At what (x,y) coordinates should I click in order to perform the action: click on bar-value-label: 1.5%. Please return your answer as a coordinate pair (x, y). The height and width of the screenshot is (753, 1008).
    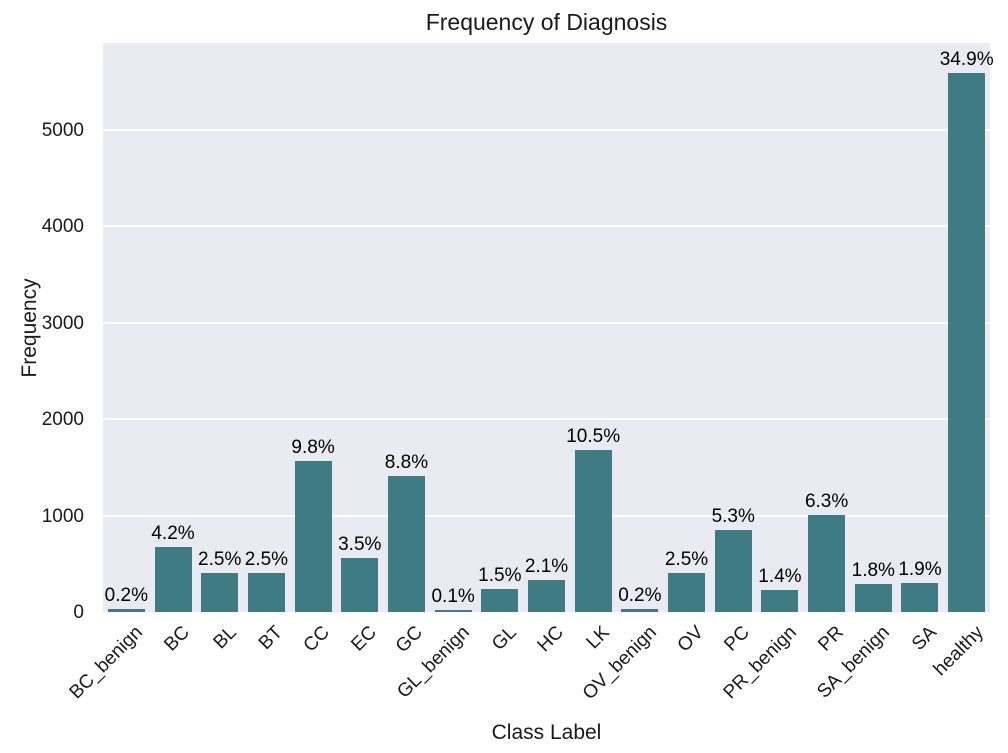
    Looking at the image, I should click on (500, 575).